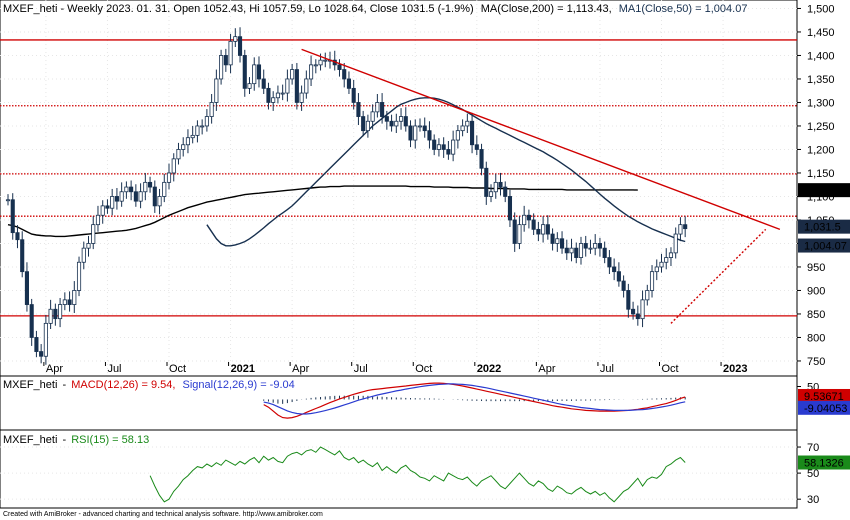  I want to click on x-axis-tick: Jul, so click(361, 369).